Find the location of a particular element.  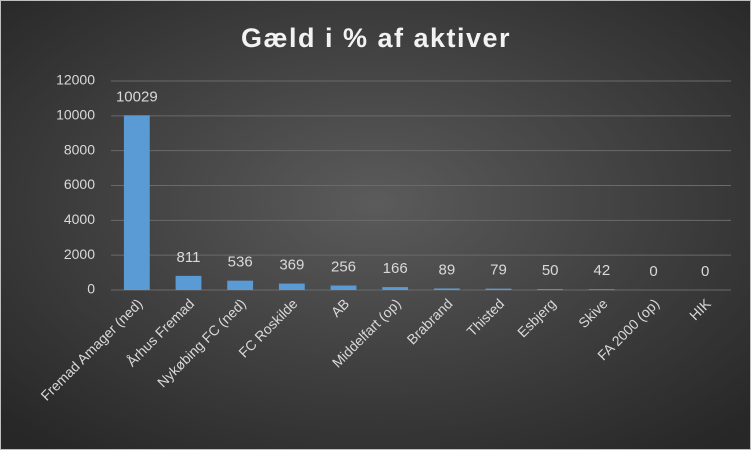

y-tick-label: 12000 is located at coordinates (75, 80).